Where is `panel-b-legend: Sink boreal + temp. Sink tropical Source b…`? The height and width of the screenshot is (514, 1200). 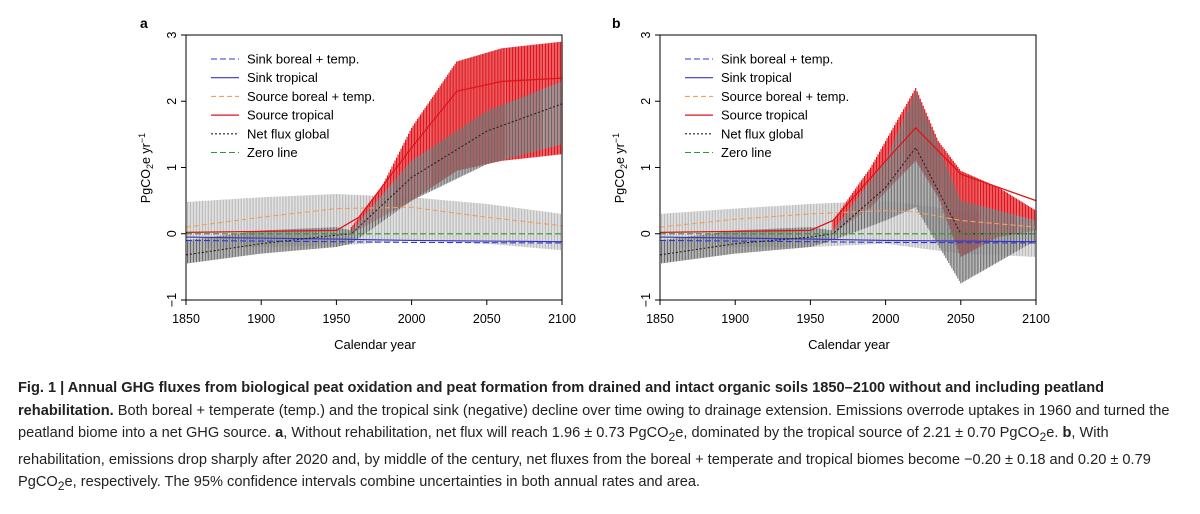
panel-b-legend: Sink boreal + temp. Sink tropical Source b… is located at coordinates (767, 106).